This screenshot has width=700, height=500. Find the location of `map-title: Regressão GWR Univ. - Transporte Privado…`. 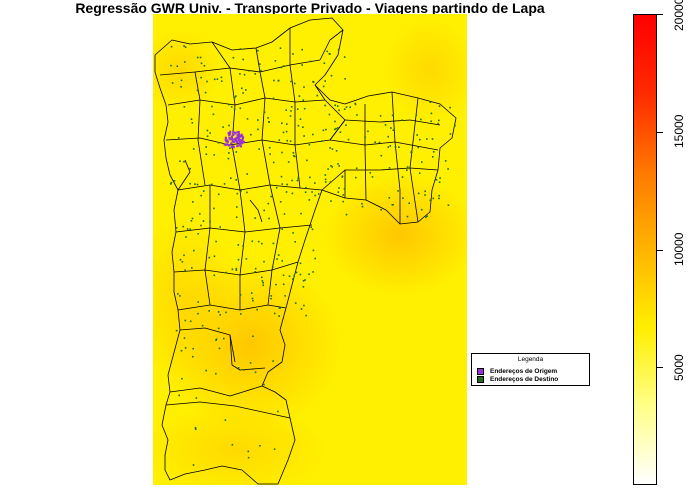

map-title: Regressão GWR Univ. - Transporte Privado… is located at coordinates (310, 8).